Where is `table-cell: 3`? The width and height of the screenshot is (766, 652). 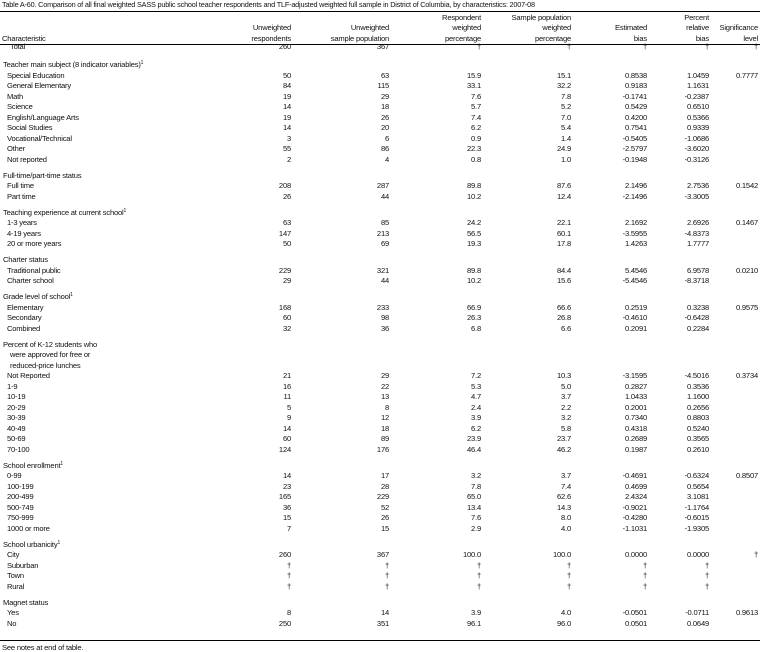 table-cell: 3 is located at coordinates (288, 138).